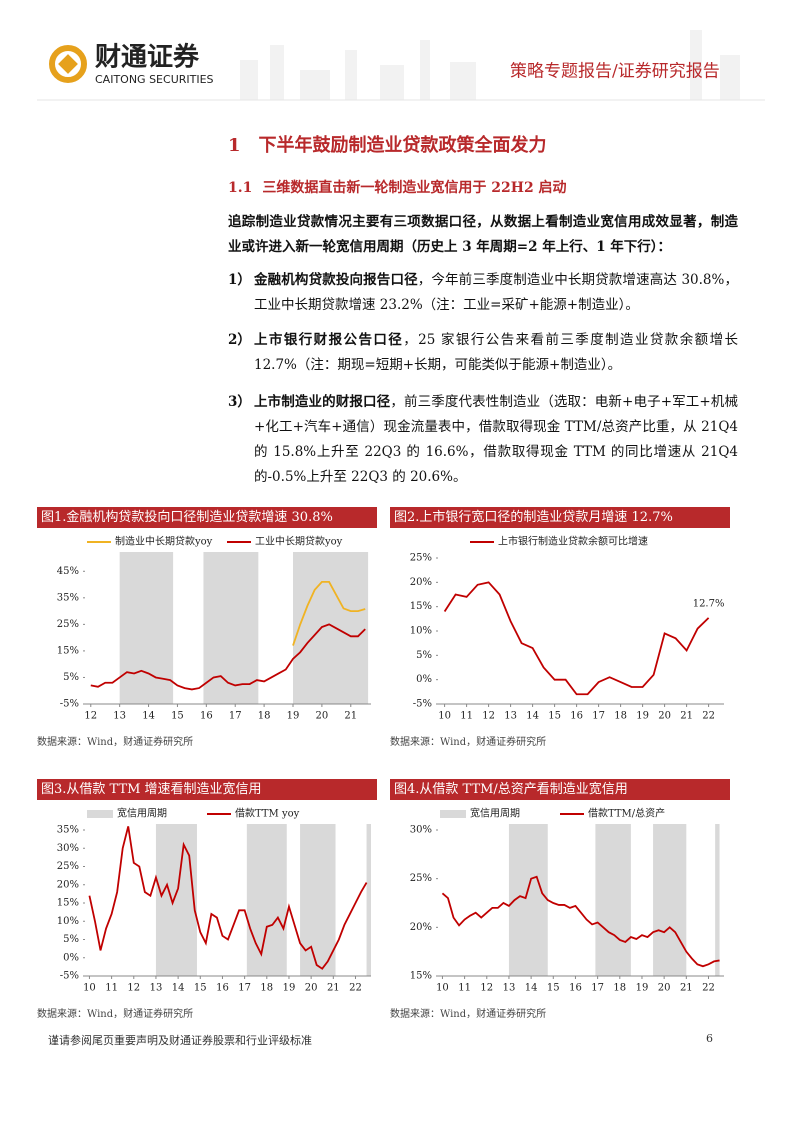  I want to click on report-type: 策略专题报告/证券研究报告, so click(615, 72).